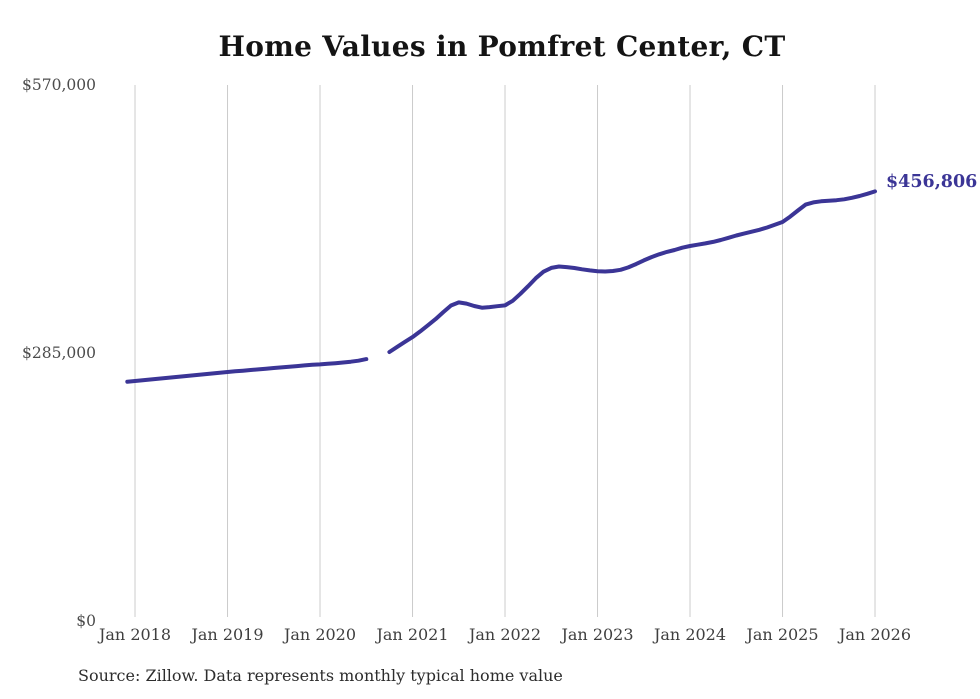  I want to click on current-value-label: $456,806, so click(932, 182).